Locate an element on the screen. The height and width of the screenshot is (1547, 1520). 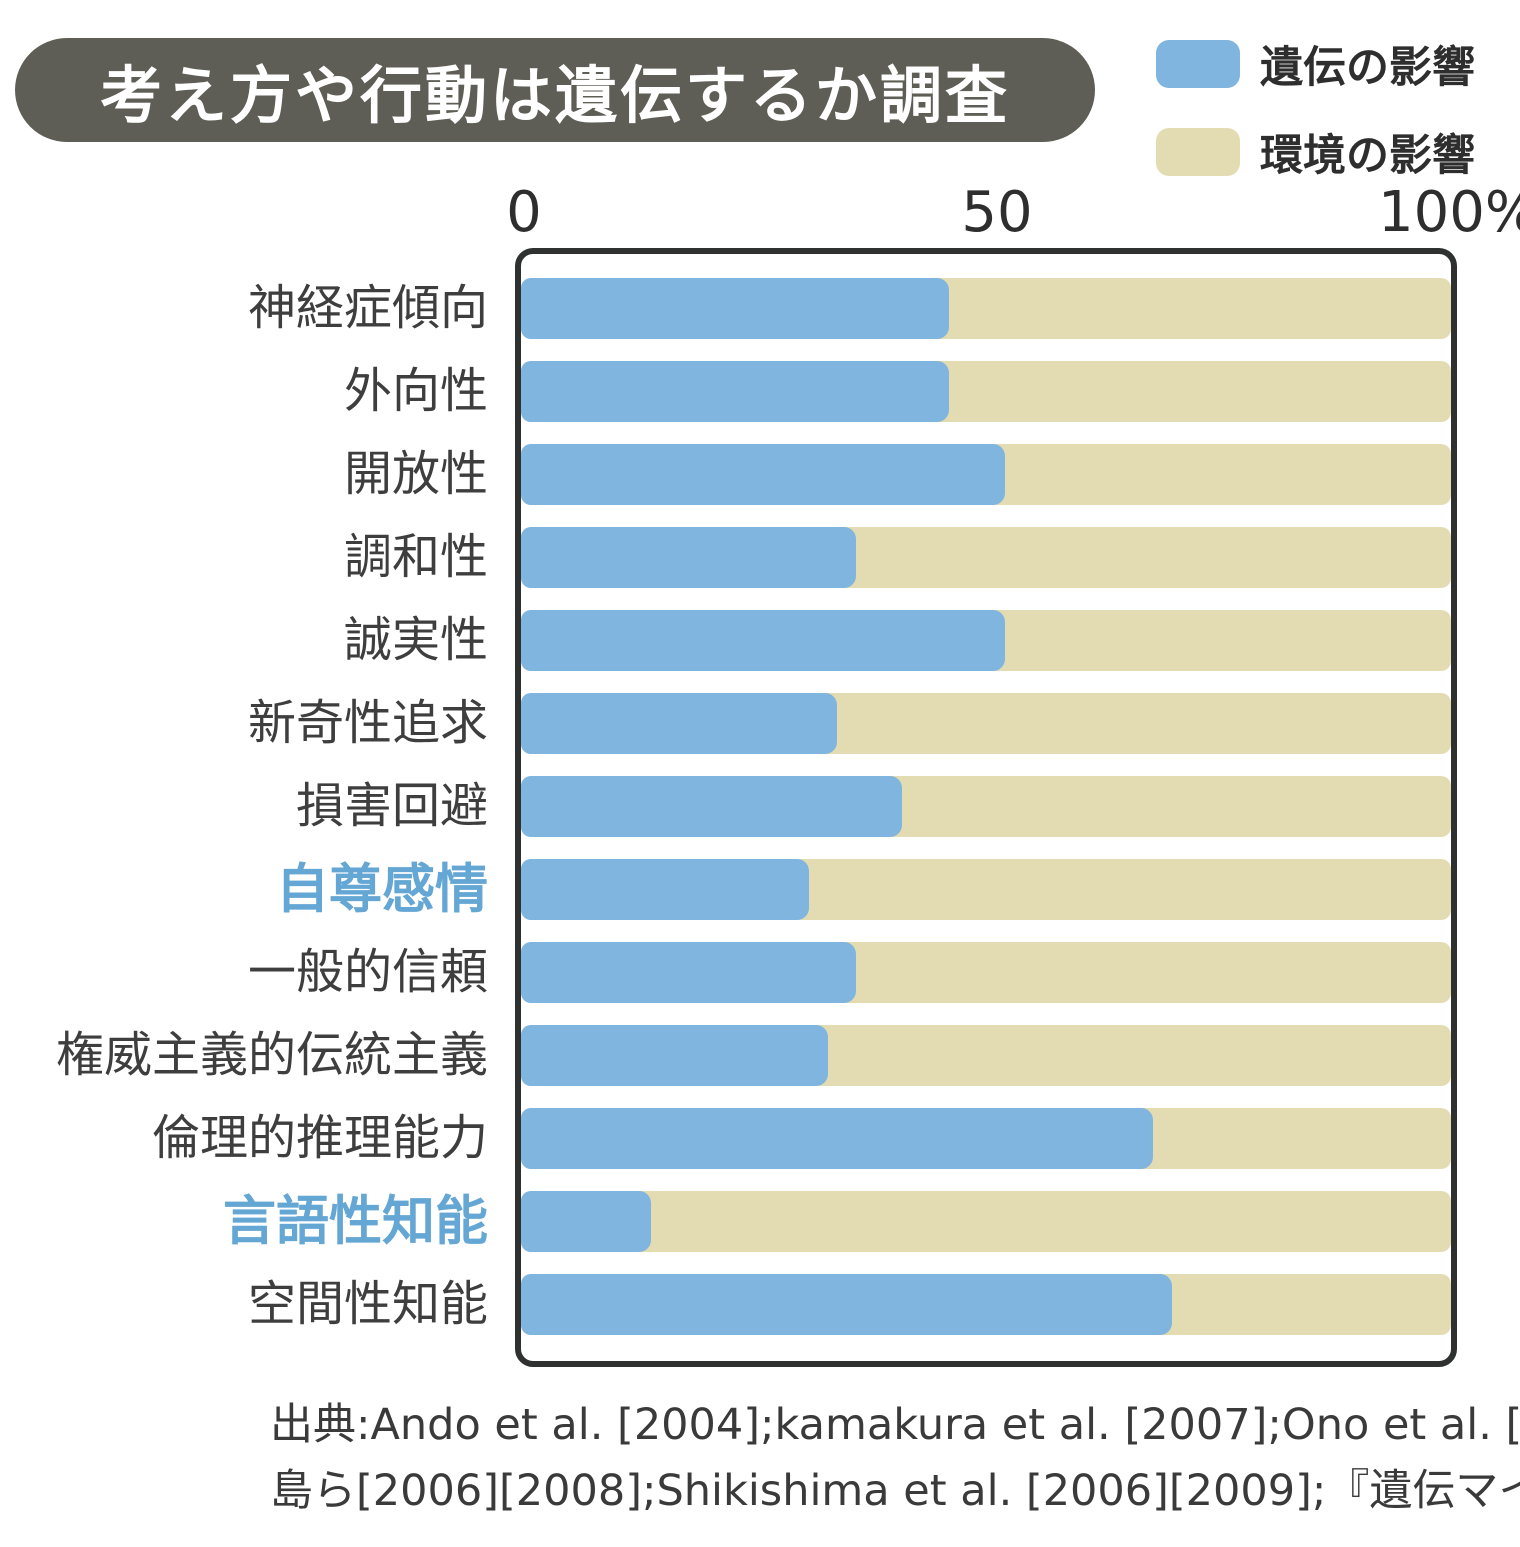
chart-title-badge: 考え方や行動は遺伝するか調査 is located at coordinates (555, 90).